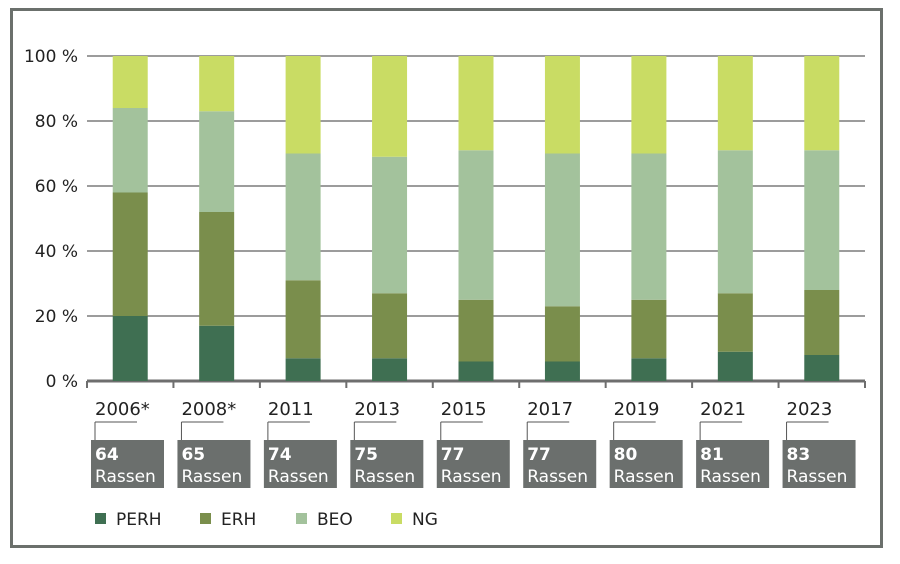 This screenshot has height=564, width=900. What do you see at coordinates (810, 409) in the screenshot?
I see `x-category-label: 2023` at bounding box center [810, 409].